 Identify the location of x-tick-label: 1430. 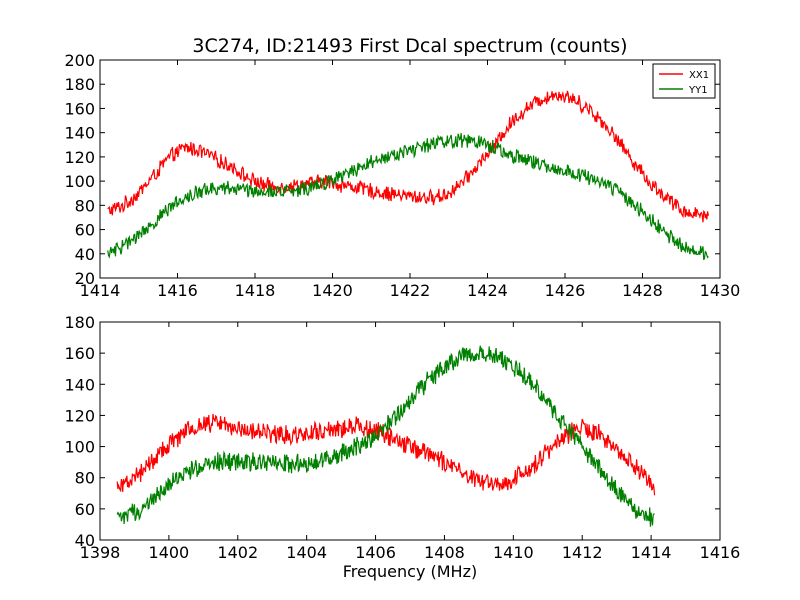
(720, 290).